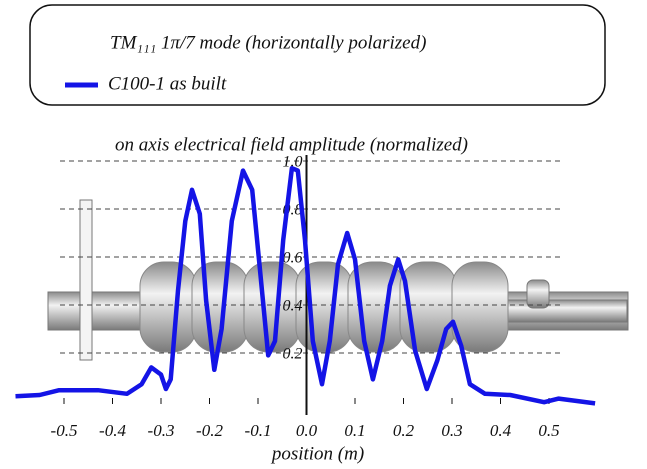 The image size is (647, 469). I want to click on x-tick-label: 0.4, so click(501, 430).